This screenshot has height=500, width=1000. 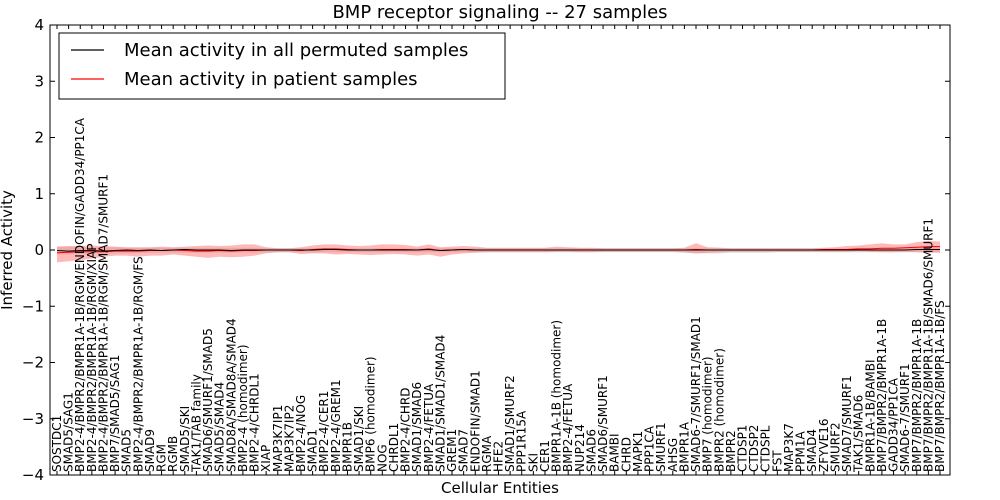 What do you see at coordinates (138, 364) in the screenshot?
I see `x-tick-label: BMP2-4/BMPR2/BMPR1A-1B/RGM/FS` at bounding box center [138, 364].